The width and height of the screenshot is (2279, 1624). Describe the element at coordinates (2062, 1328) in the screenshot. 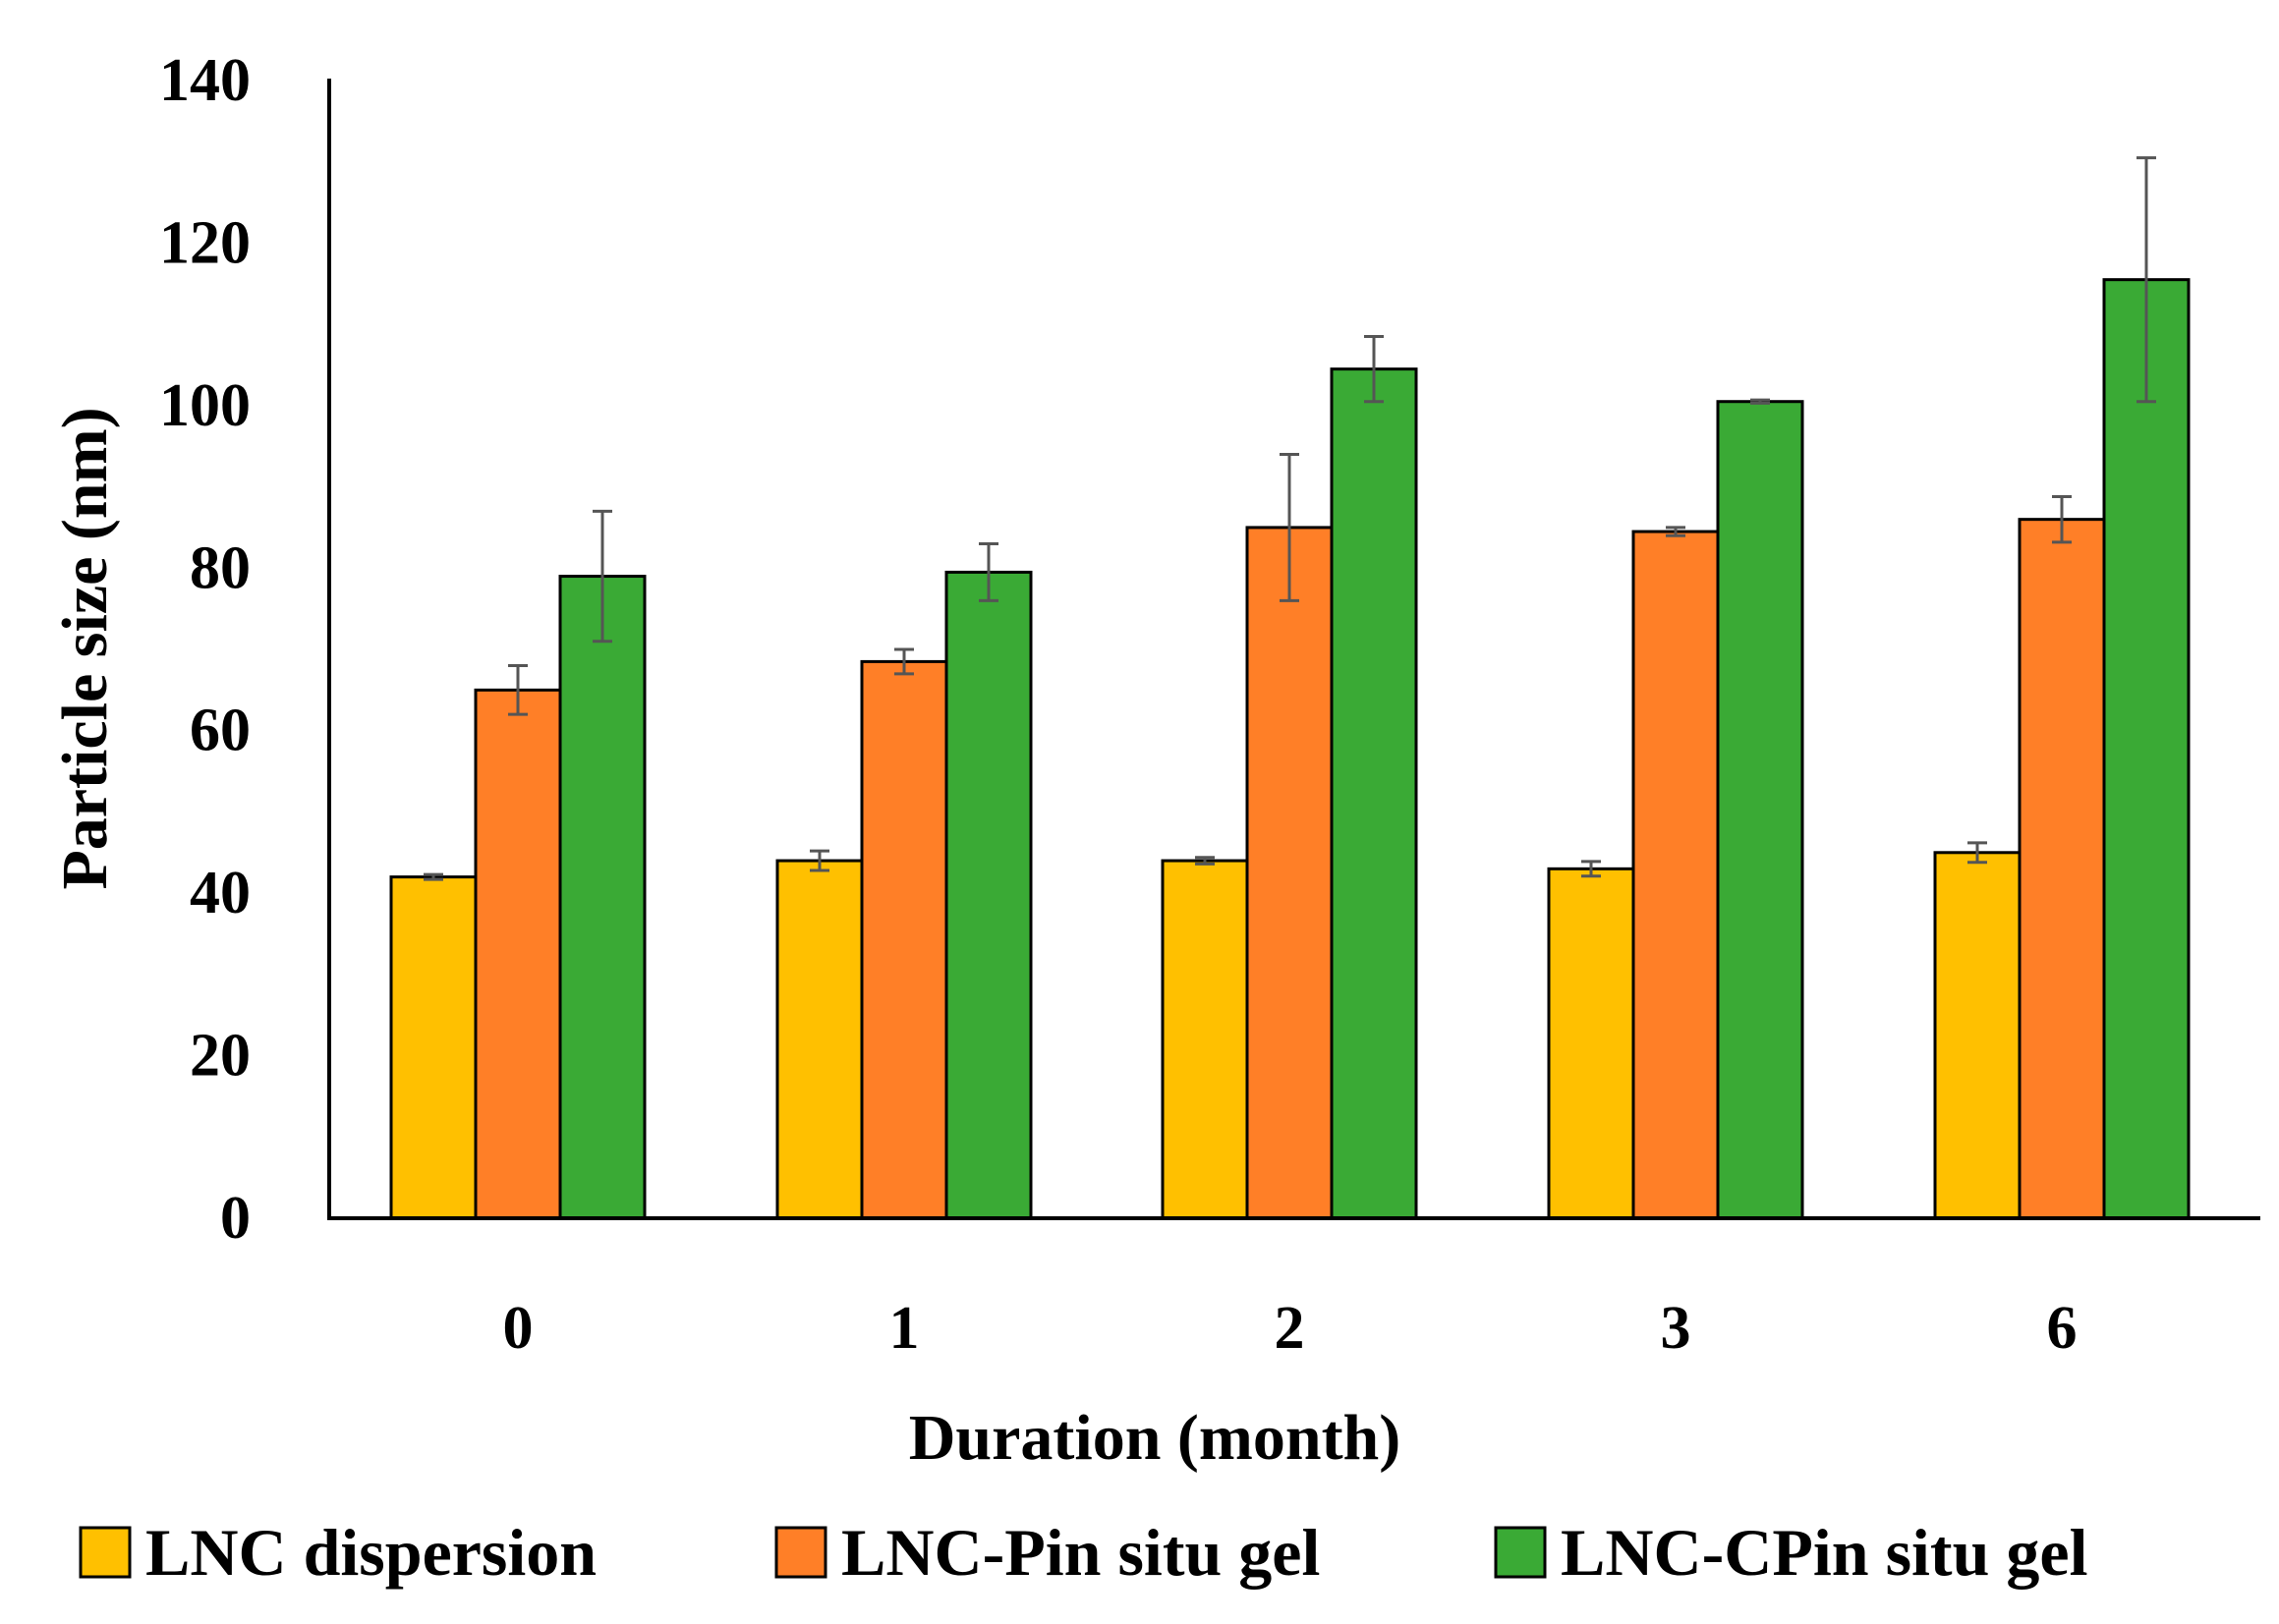

I see `x-tick-label: 6` at that location.